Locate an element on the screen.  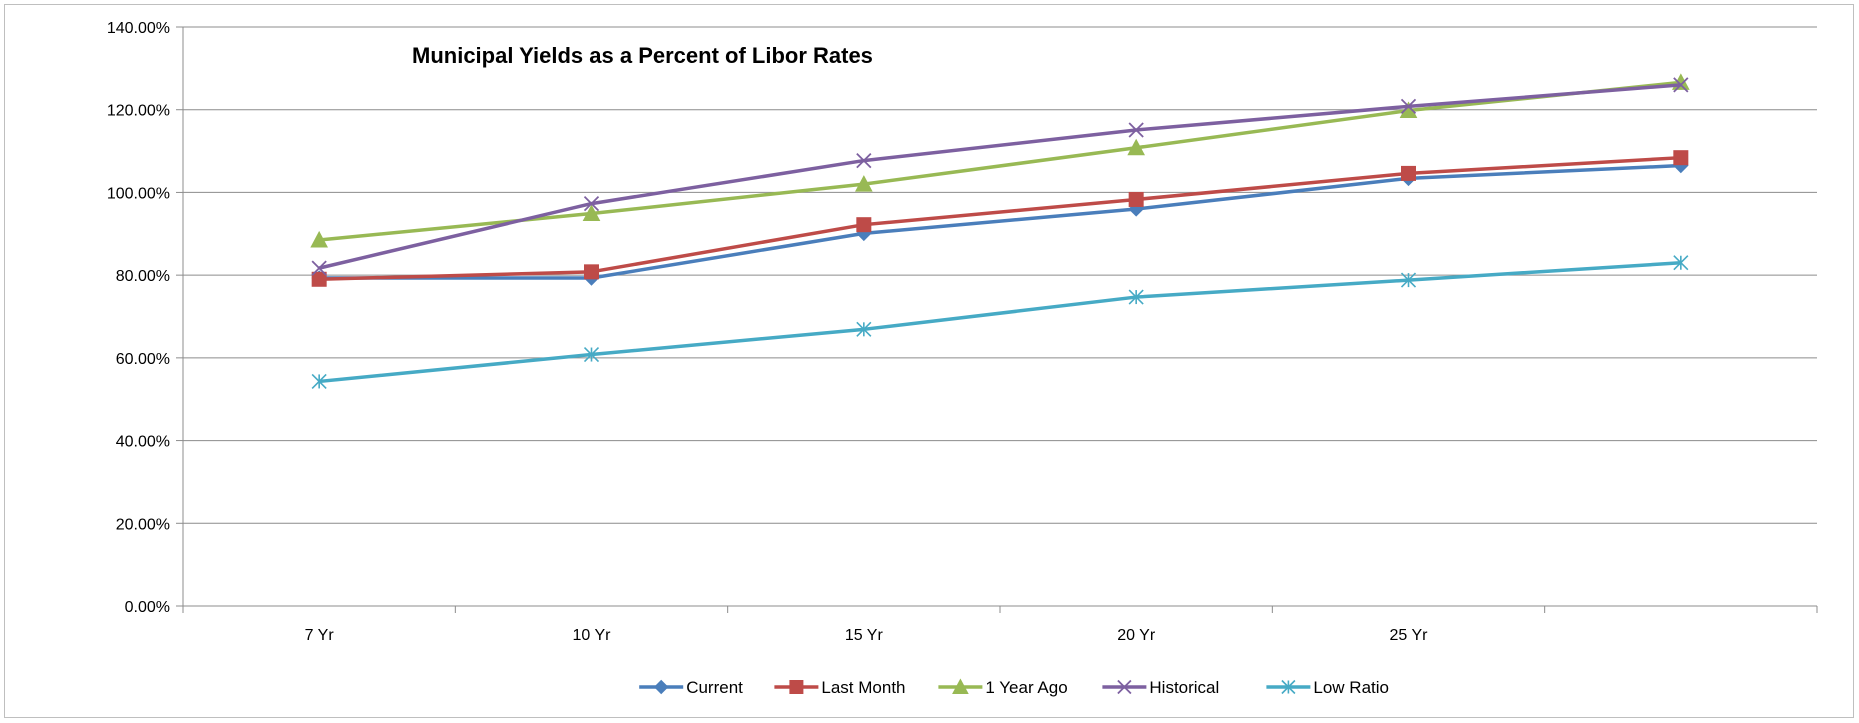
legend-item: 1 Year Ago is located at coordinates (1003, 687).